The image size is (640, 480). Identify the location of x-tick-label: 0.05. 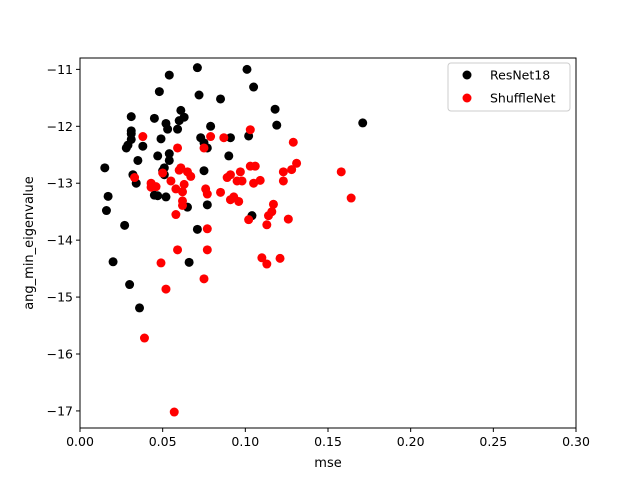
(163, 441).